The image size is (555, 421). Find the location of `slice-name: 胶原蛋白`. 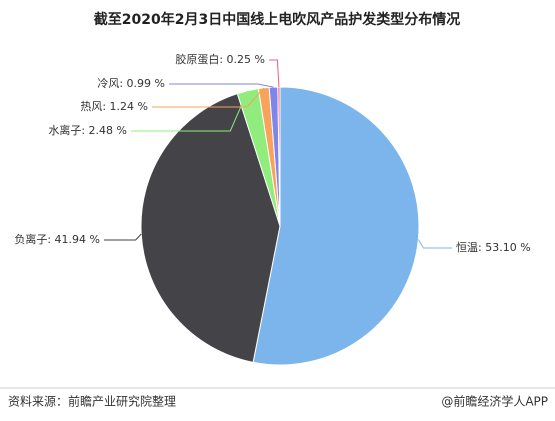

slice-name: 胶原蛋白 is located at coordinates (197, 59).